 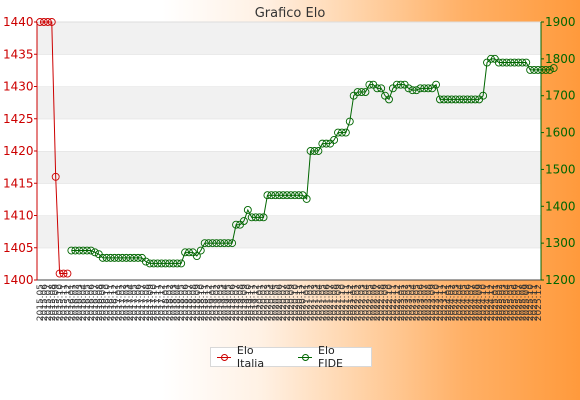 What do you see at coordinates (194, 302) in the screenshot?
I see `x-tick-label: 2018.08` at bounding box center [194, 302].